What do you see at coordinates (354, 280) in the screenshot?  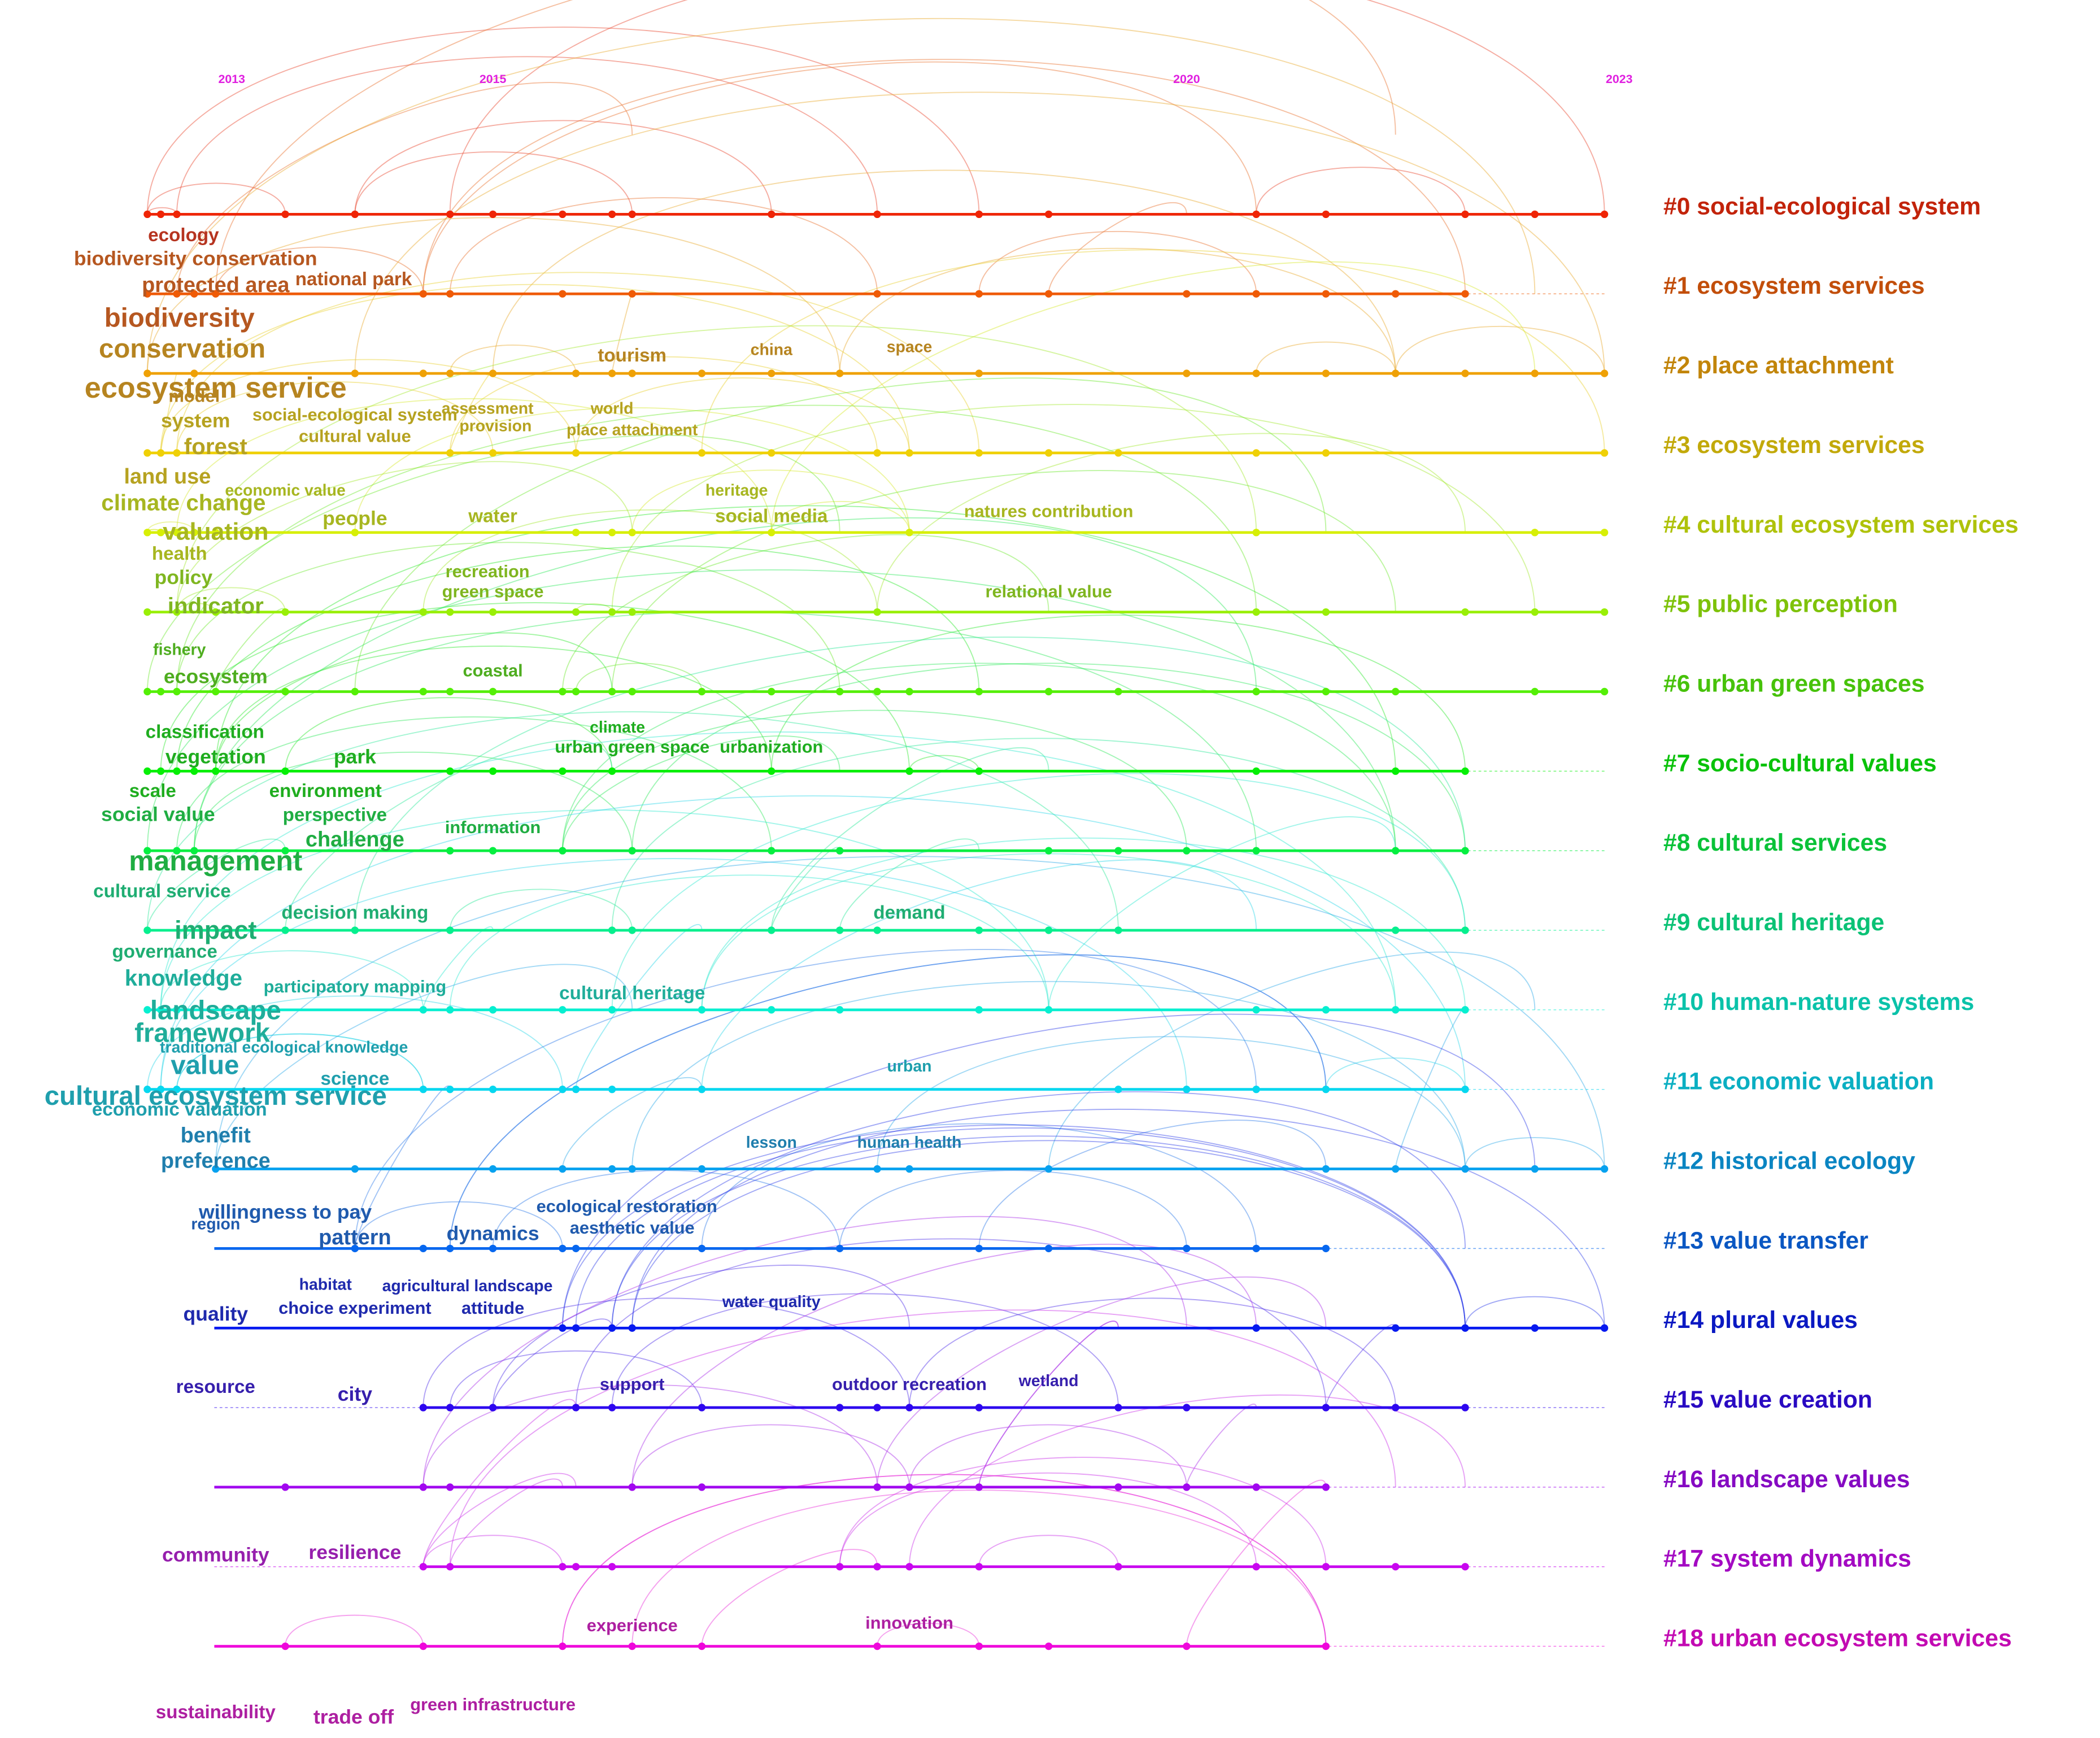 I see `keyword: national park` at bounding box center [354, 280].